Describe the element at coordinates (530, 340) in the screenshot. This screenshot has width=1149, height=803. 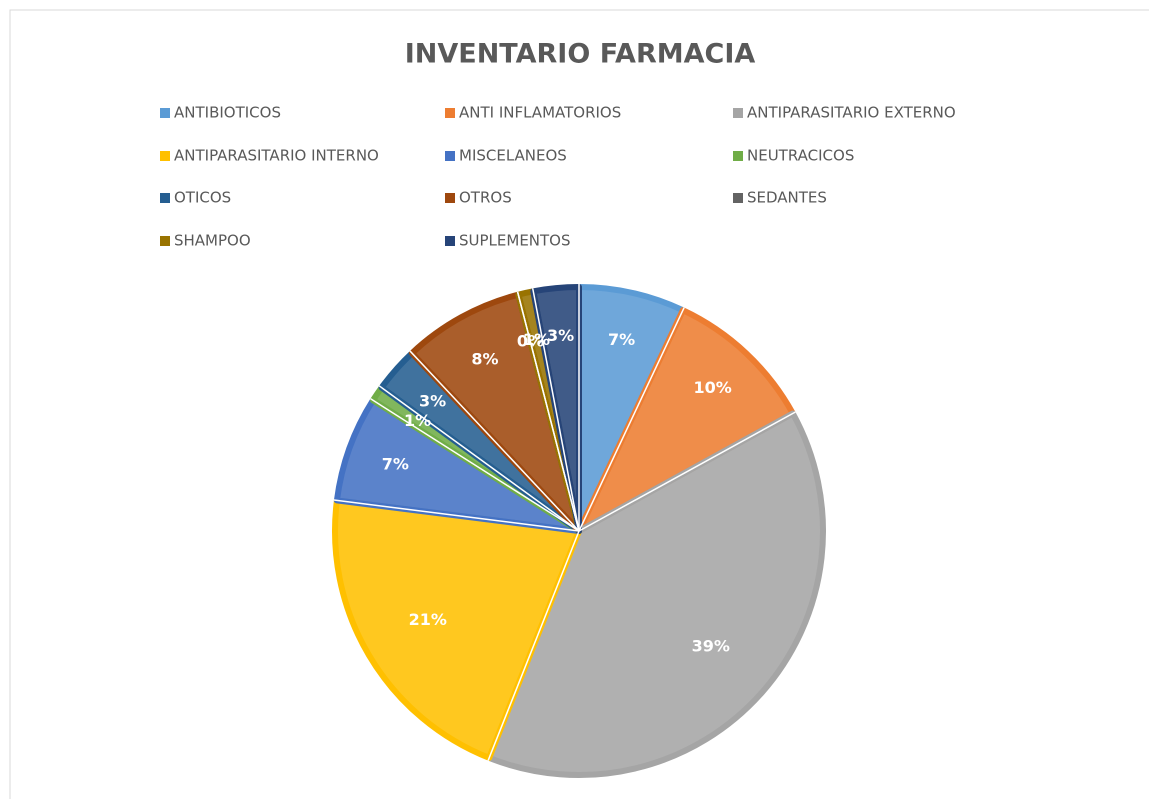
I see `data-label: 0%` at that location.